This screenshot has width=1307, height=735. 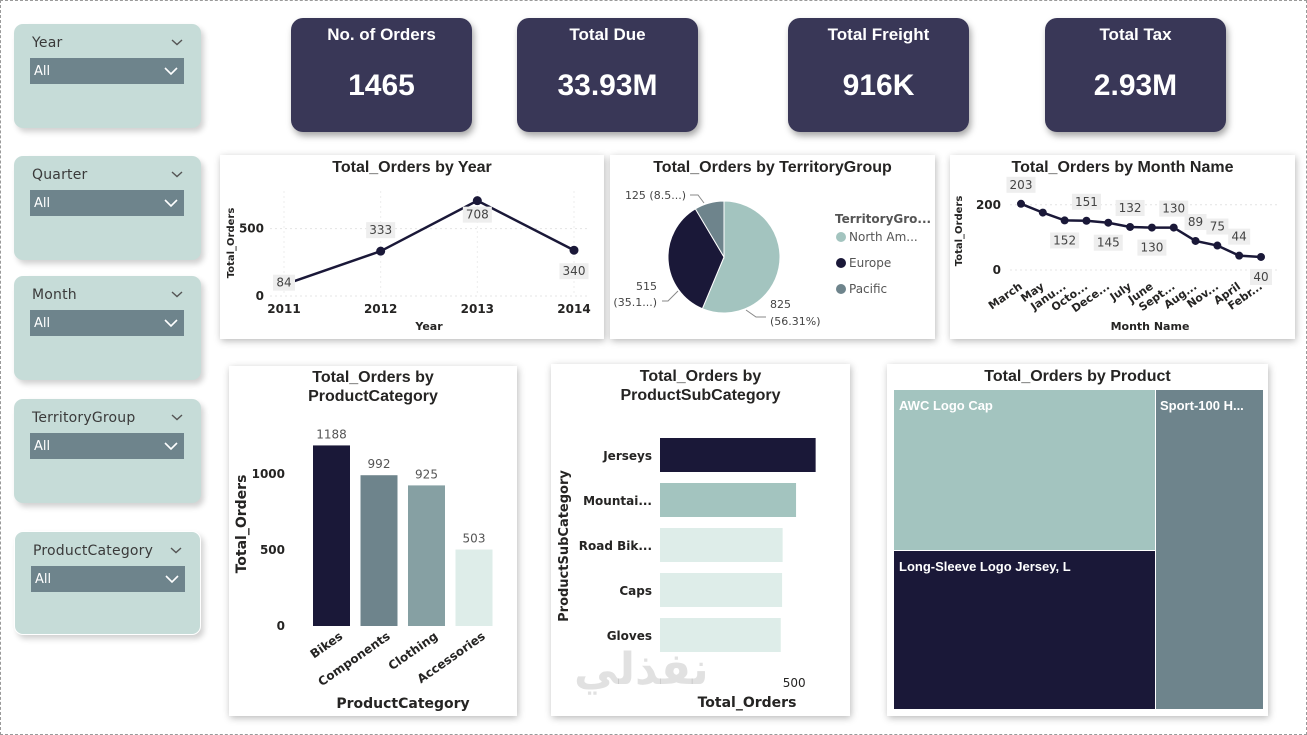 What do you see at coordinates (47, 43) in the screenshot?
I see `slicer-title: Year` at bounding box center [47, 43].